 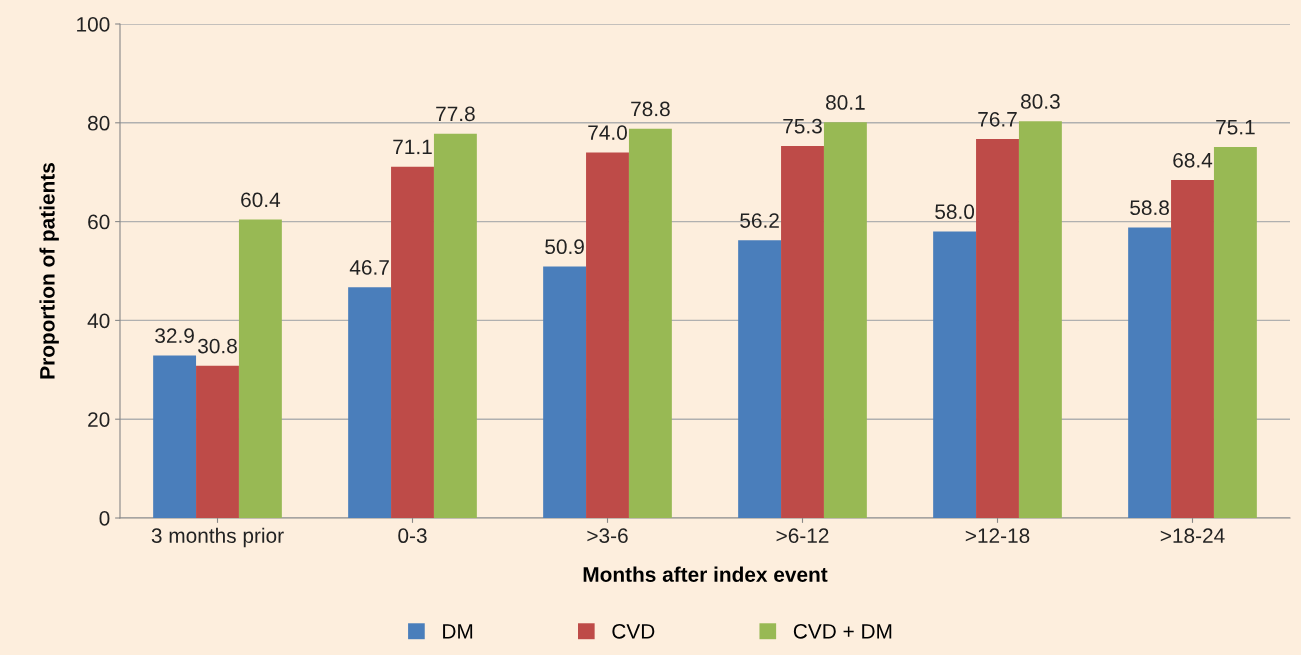 What do you see at coordinates (99, 419) in the screenshot?
I see `y-tick-label: 20` at bounding box center [99, 419].